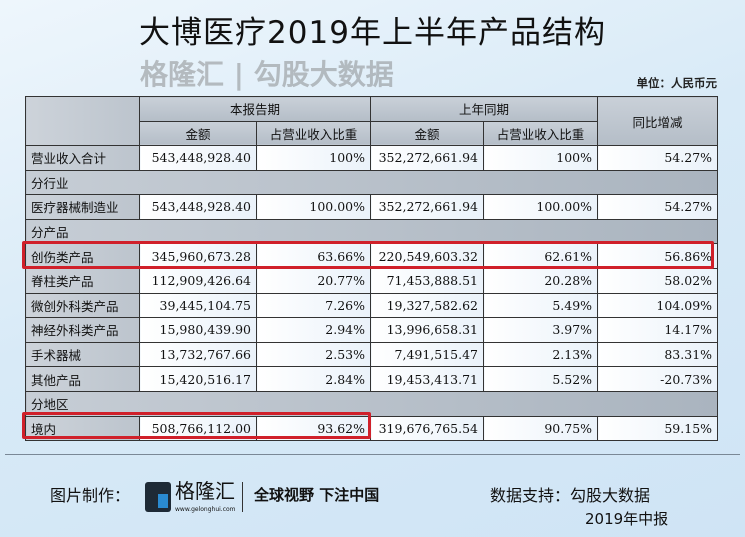 This screenshot has height=537, width=745. I want to click on yoy-change-cell: -20.73%, so click(658, 379).